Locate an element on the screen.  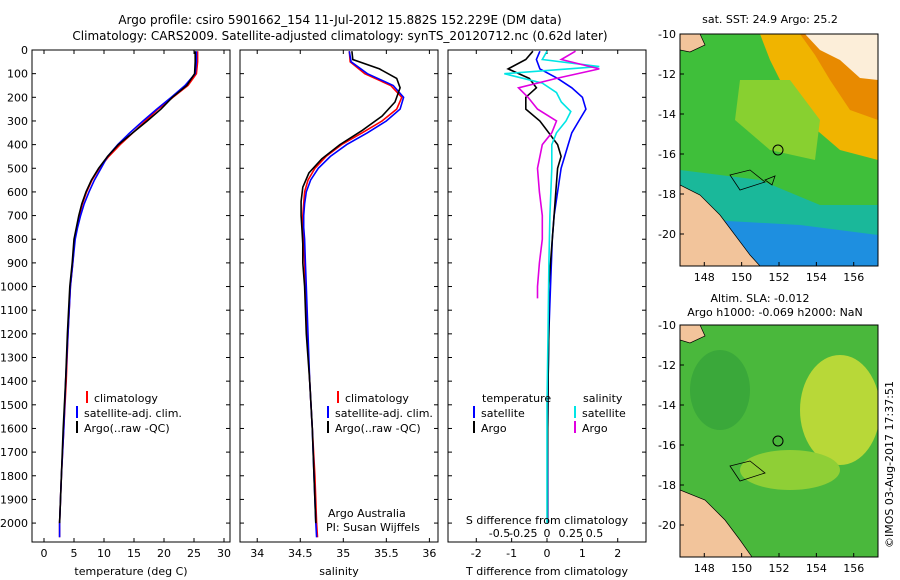
depth-tick-label: 1100 is located at coordinates (14, 310).